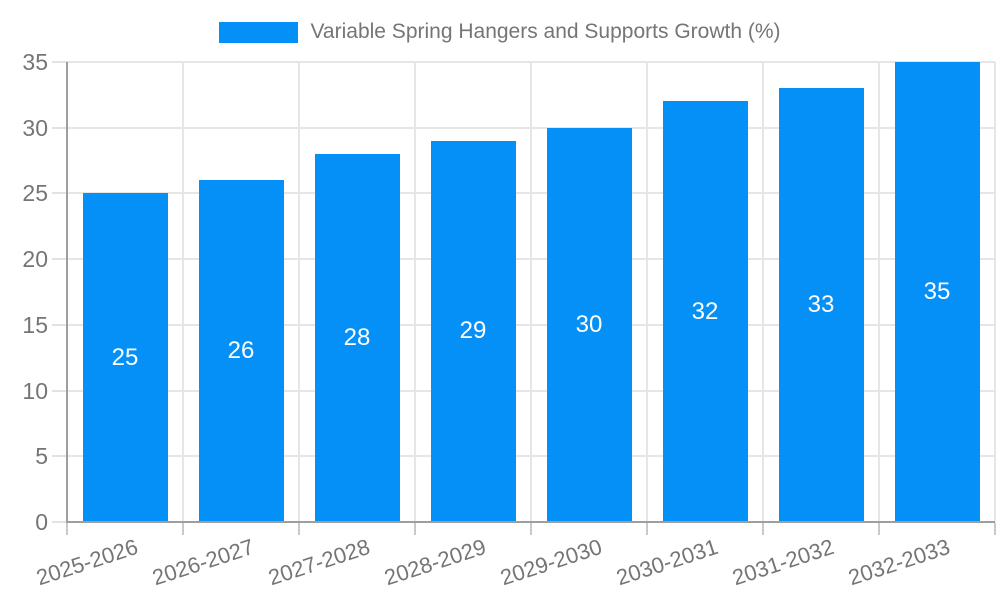 The image size is (1000, 600). Describe the element at coordinates (35, 193) in the screenshot. I see `y-axis-label: 25` at that location.